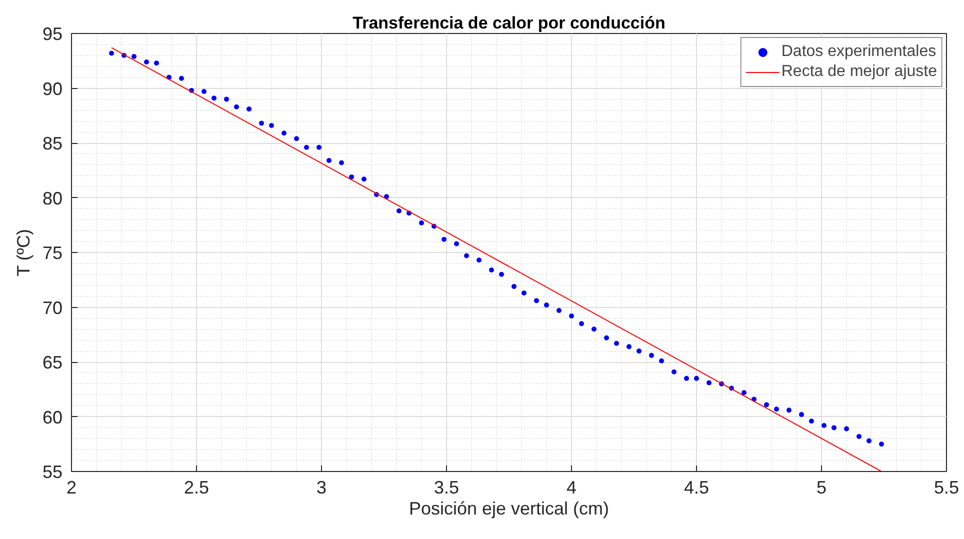 The height and width of the screenshot is (539, 964). What do you see at coordinates (23, 252) in the screenshot?
I see `y-axis-title: T (ºC)` at bounding box center [23, 252].